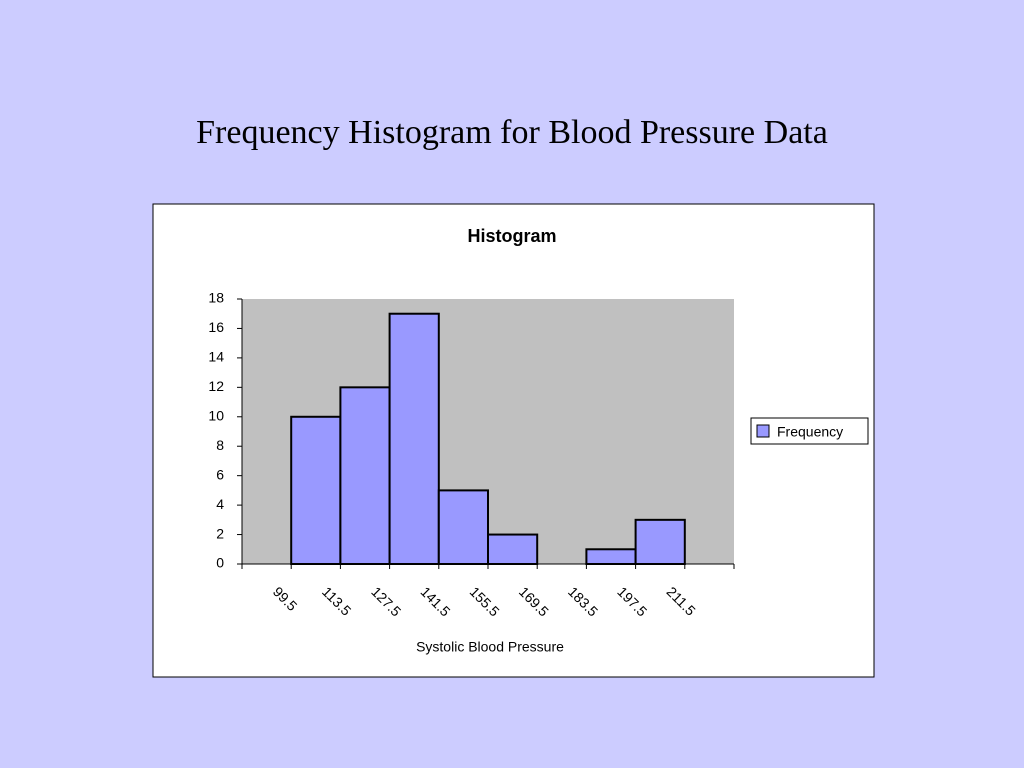  What do you see at coordinates (220, 533) in the screenshot?
I see `y-tick-label: 2` at bounding box center [220, 533].